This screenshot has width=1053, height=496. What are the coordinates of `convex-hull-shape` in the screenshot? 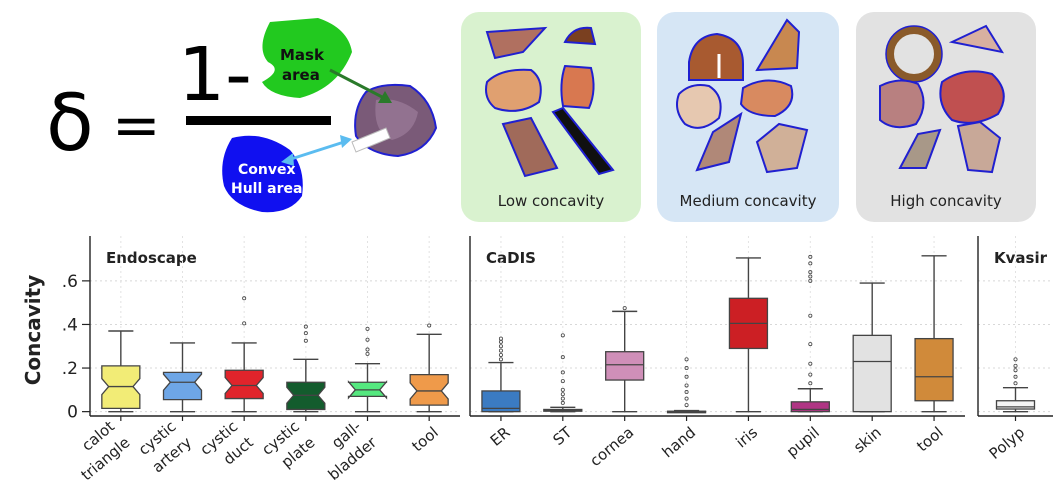 It's located at (262, 174).